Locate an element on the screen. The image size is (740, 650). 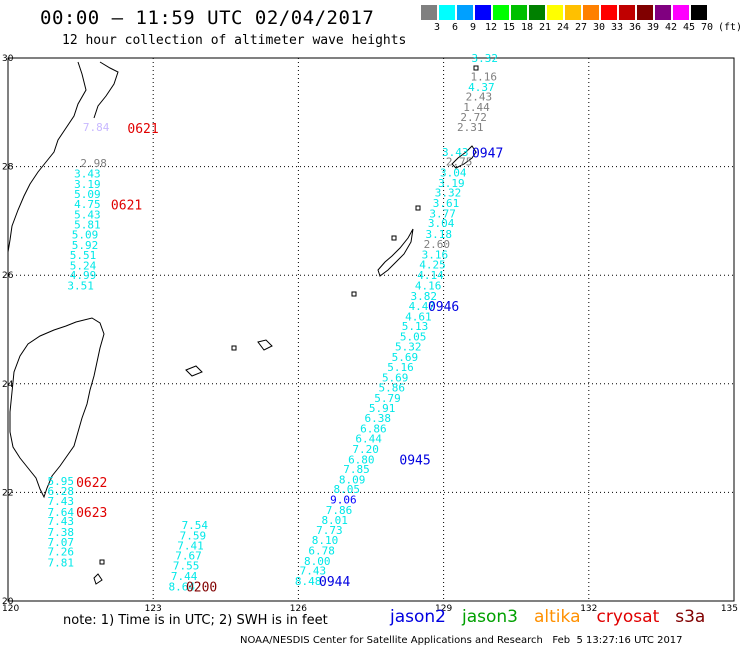
satellite-legend-item: cryosat is located at coordinates (628, 617).